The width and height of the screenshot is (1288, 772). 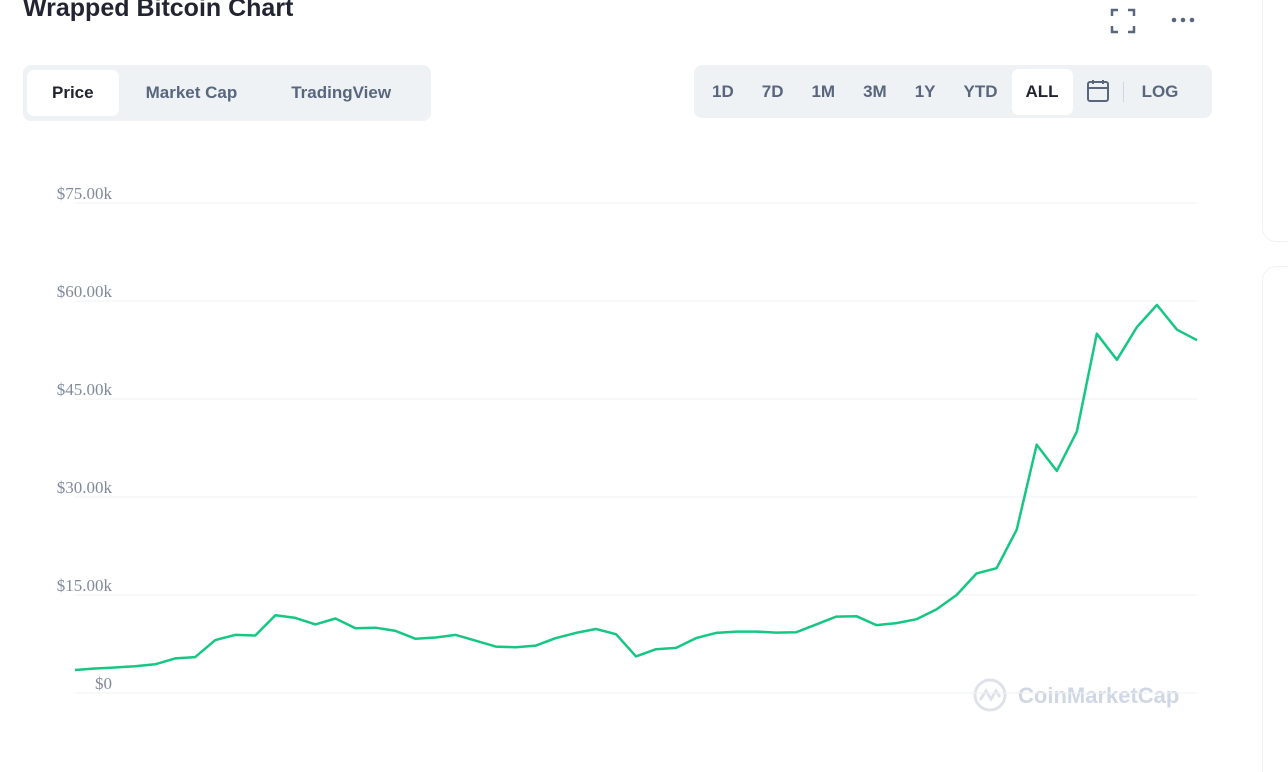 What do you see at coordinates (1184, 20) in the screenshot?
I see `more-icon` at bounding box center [1184, 20].